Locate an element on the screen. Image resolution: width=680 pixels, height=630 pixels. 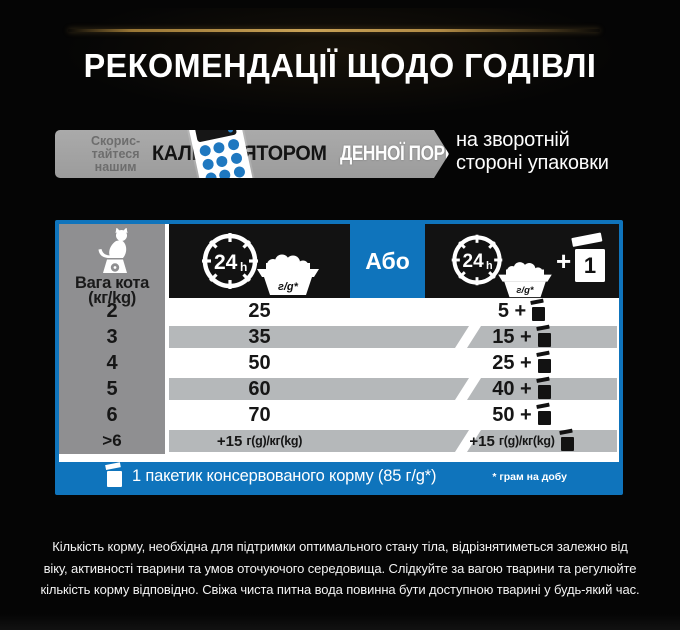
mixed-amount: 5 + is located at coordinates (522, 311).